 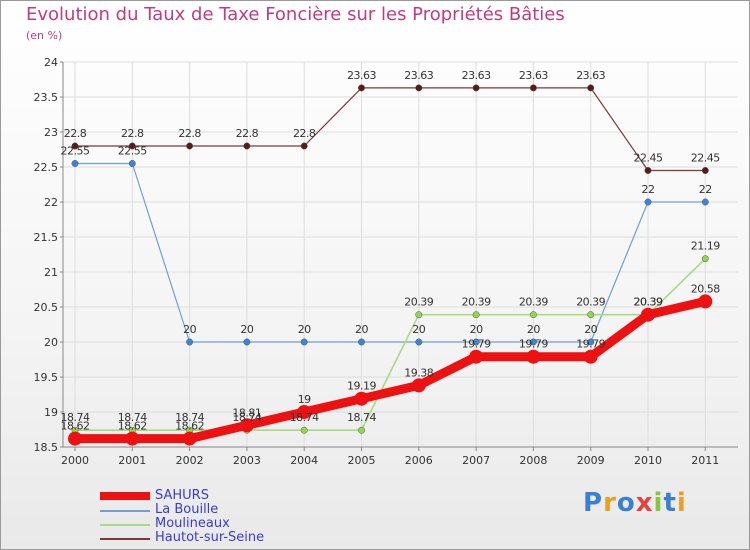 What do you see at coordinates (246, 412) in the screenshot?
I see `data-label: 18.81` at bounding box center [246, 412].